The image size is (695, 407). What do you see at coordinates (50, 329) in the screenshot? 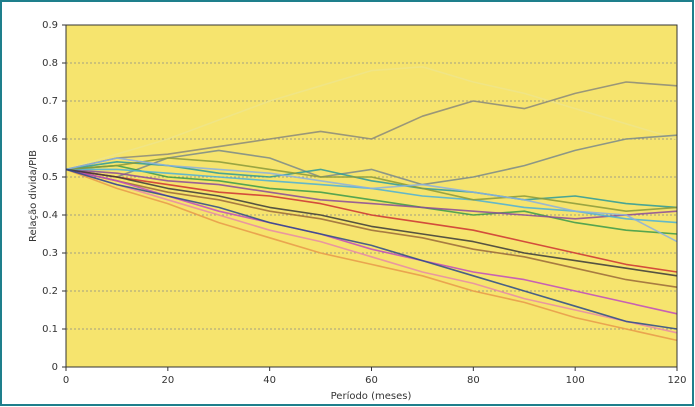
I see `y-tick-label: 0.1` at bounding box center [50, 329].